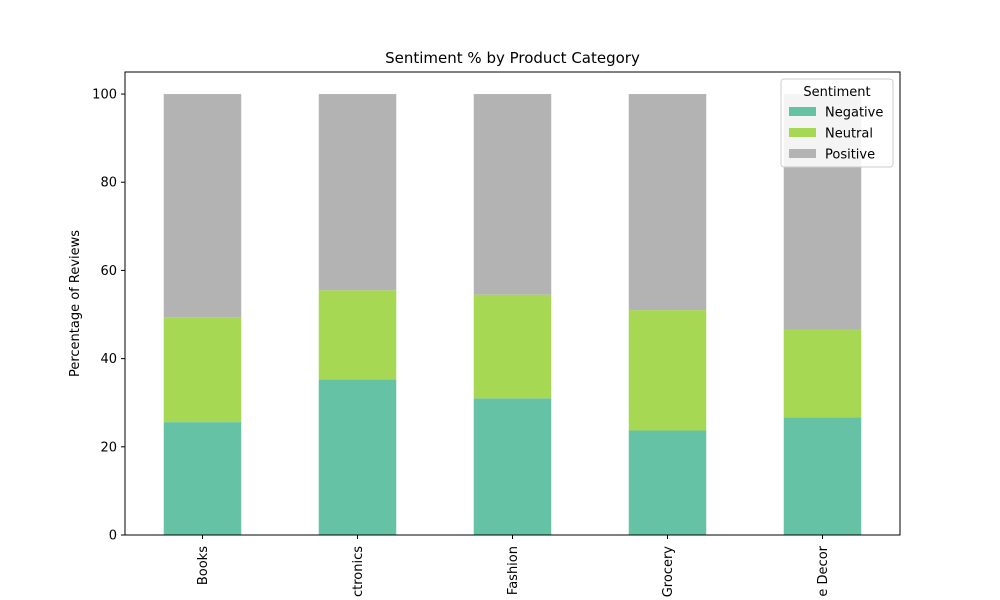 The image size is (1000, 600). Describe the element at coordinates (108, 447) in the screenshot. I see `y-tick-label: 20` at that location.